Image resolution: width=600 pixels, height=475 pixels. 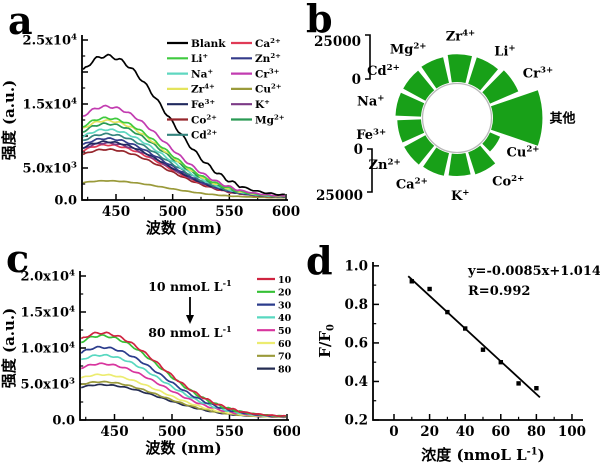 What do you see at coordinates (285, 357) in the screenshot?
I see `legend-label-70: 70` at bounding box center [285, 357].